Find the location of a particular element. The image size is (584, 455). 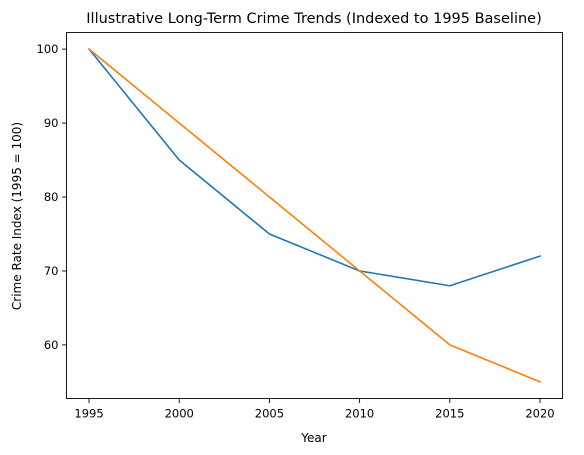

y-tick-label-80: 80 is located at coordinates (51, 197).